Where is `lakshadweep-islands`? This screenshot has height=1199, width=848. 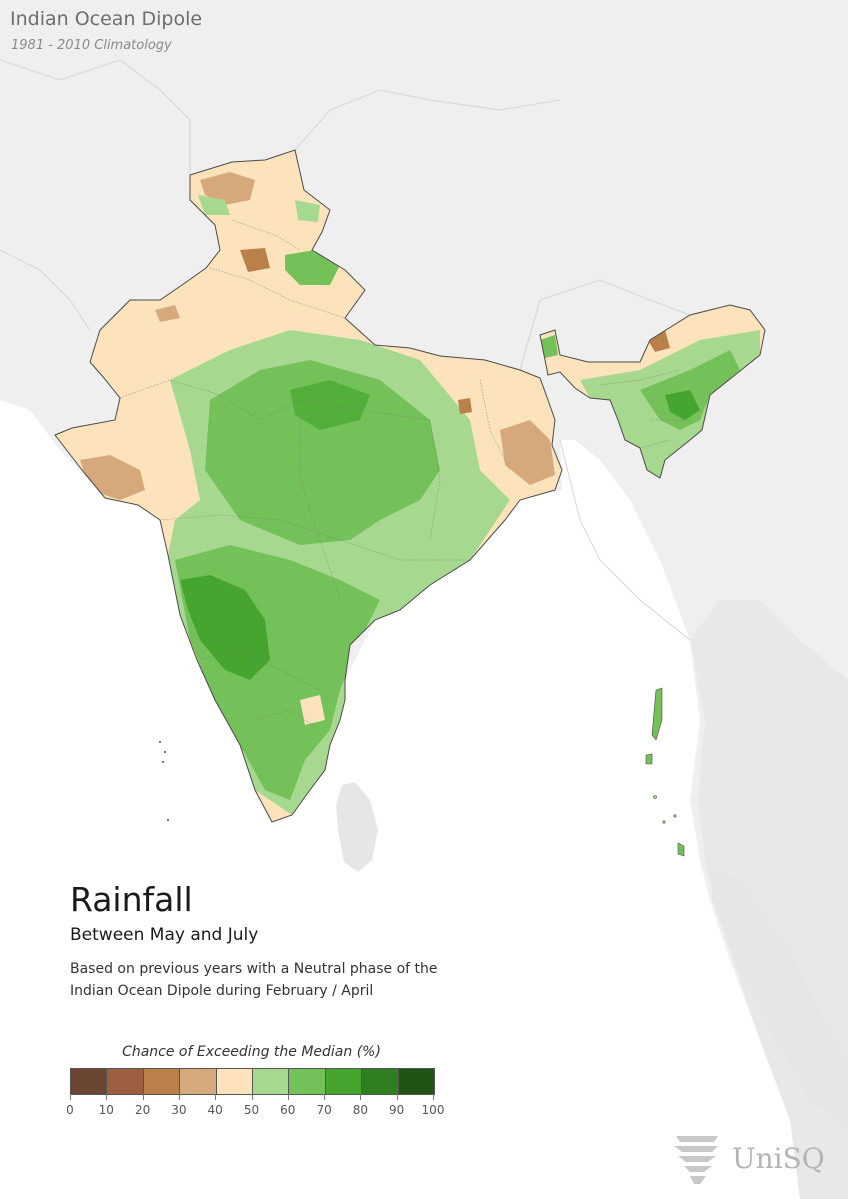
lakshadweep-islands is located at coordinates (164, 781).